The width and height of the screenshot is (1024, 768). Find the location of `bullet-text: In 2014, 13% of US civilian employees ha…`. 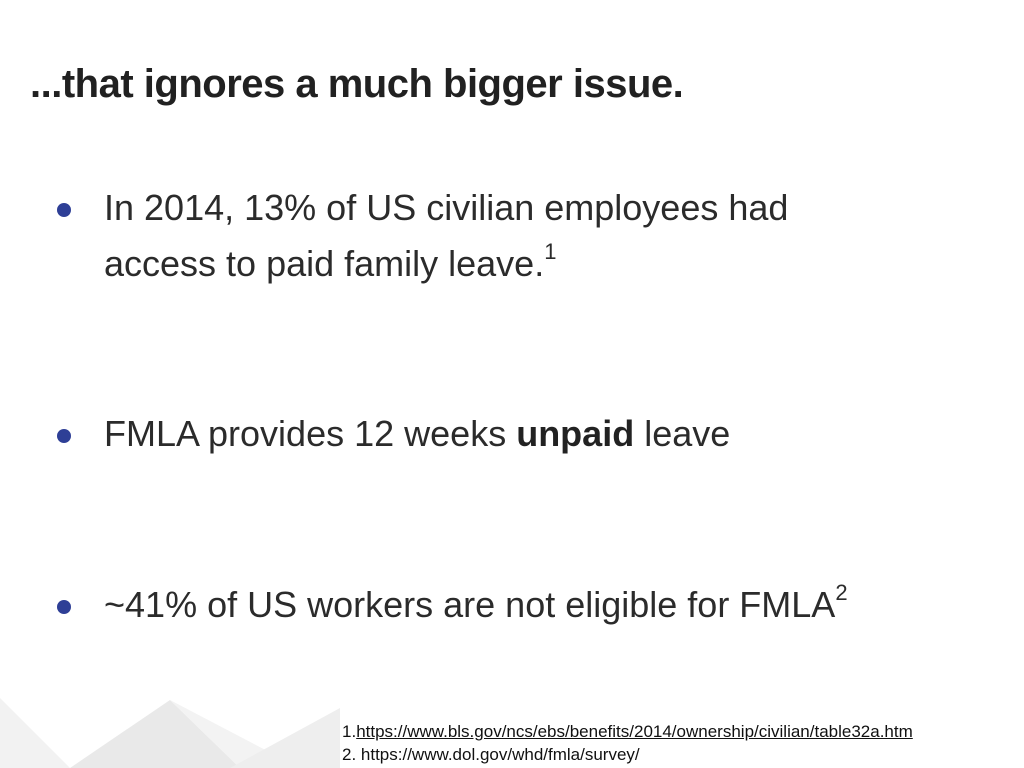

bullet-text: In 2014, 13% of US civilian employees ha… is located at coordinates (446, 236).